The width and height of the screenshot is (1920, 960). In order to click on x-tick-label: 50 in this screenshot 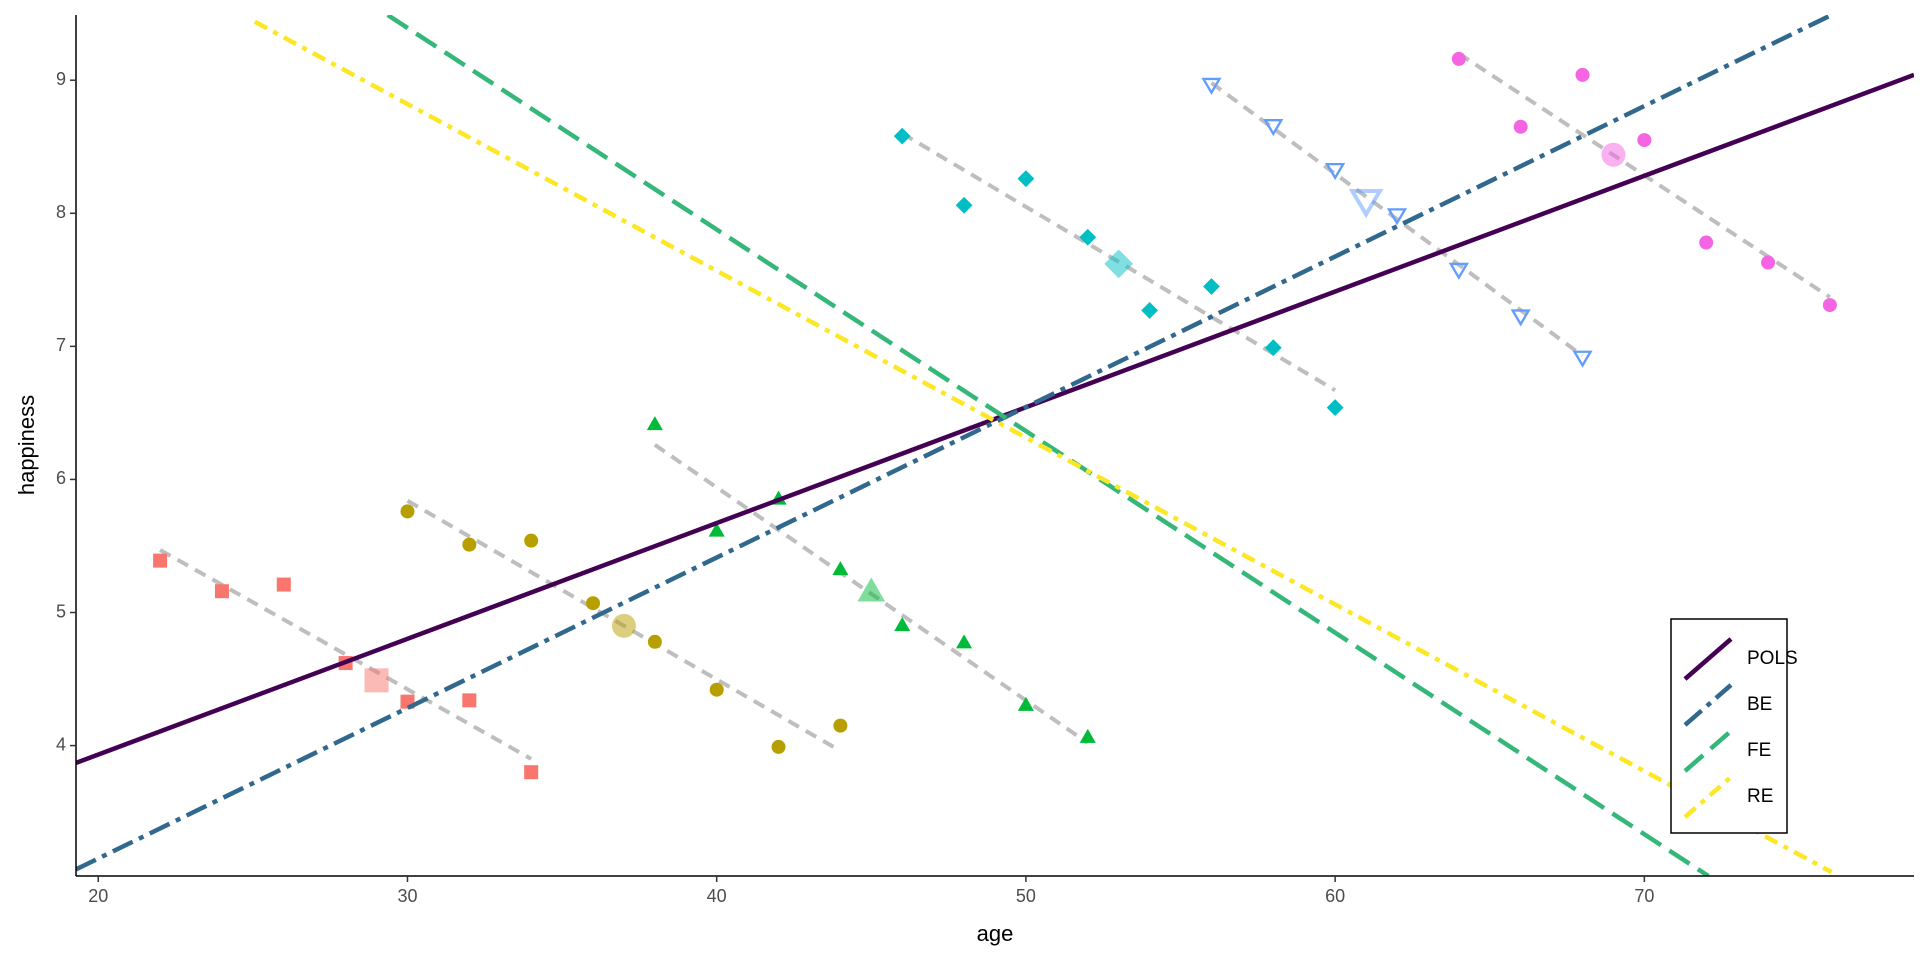, I will do `click(1026, 896)`.